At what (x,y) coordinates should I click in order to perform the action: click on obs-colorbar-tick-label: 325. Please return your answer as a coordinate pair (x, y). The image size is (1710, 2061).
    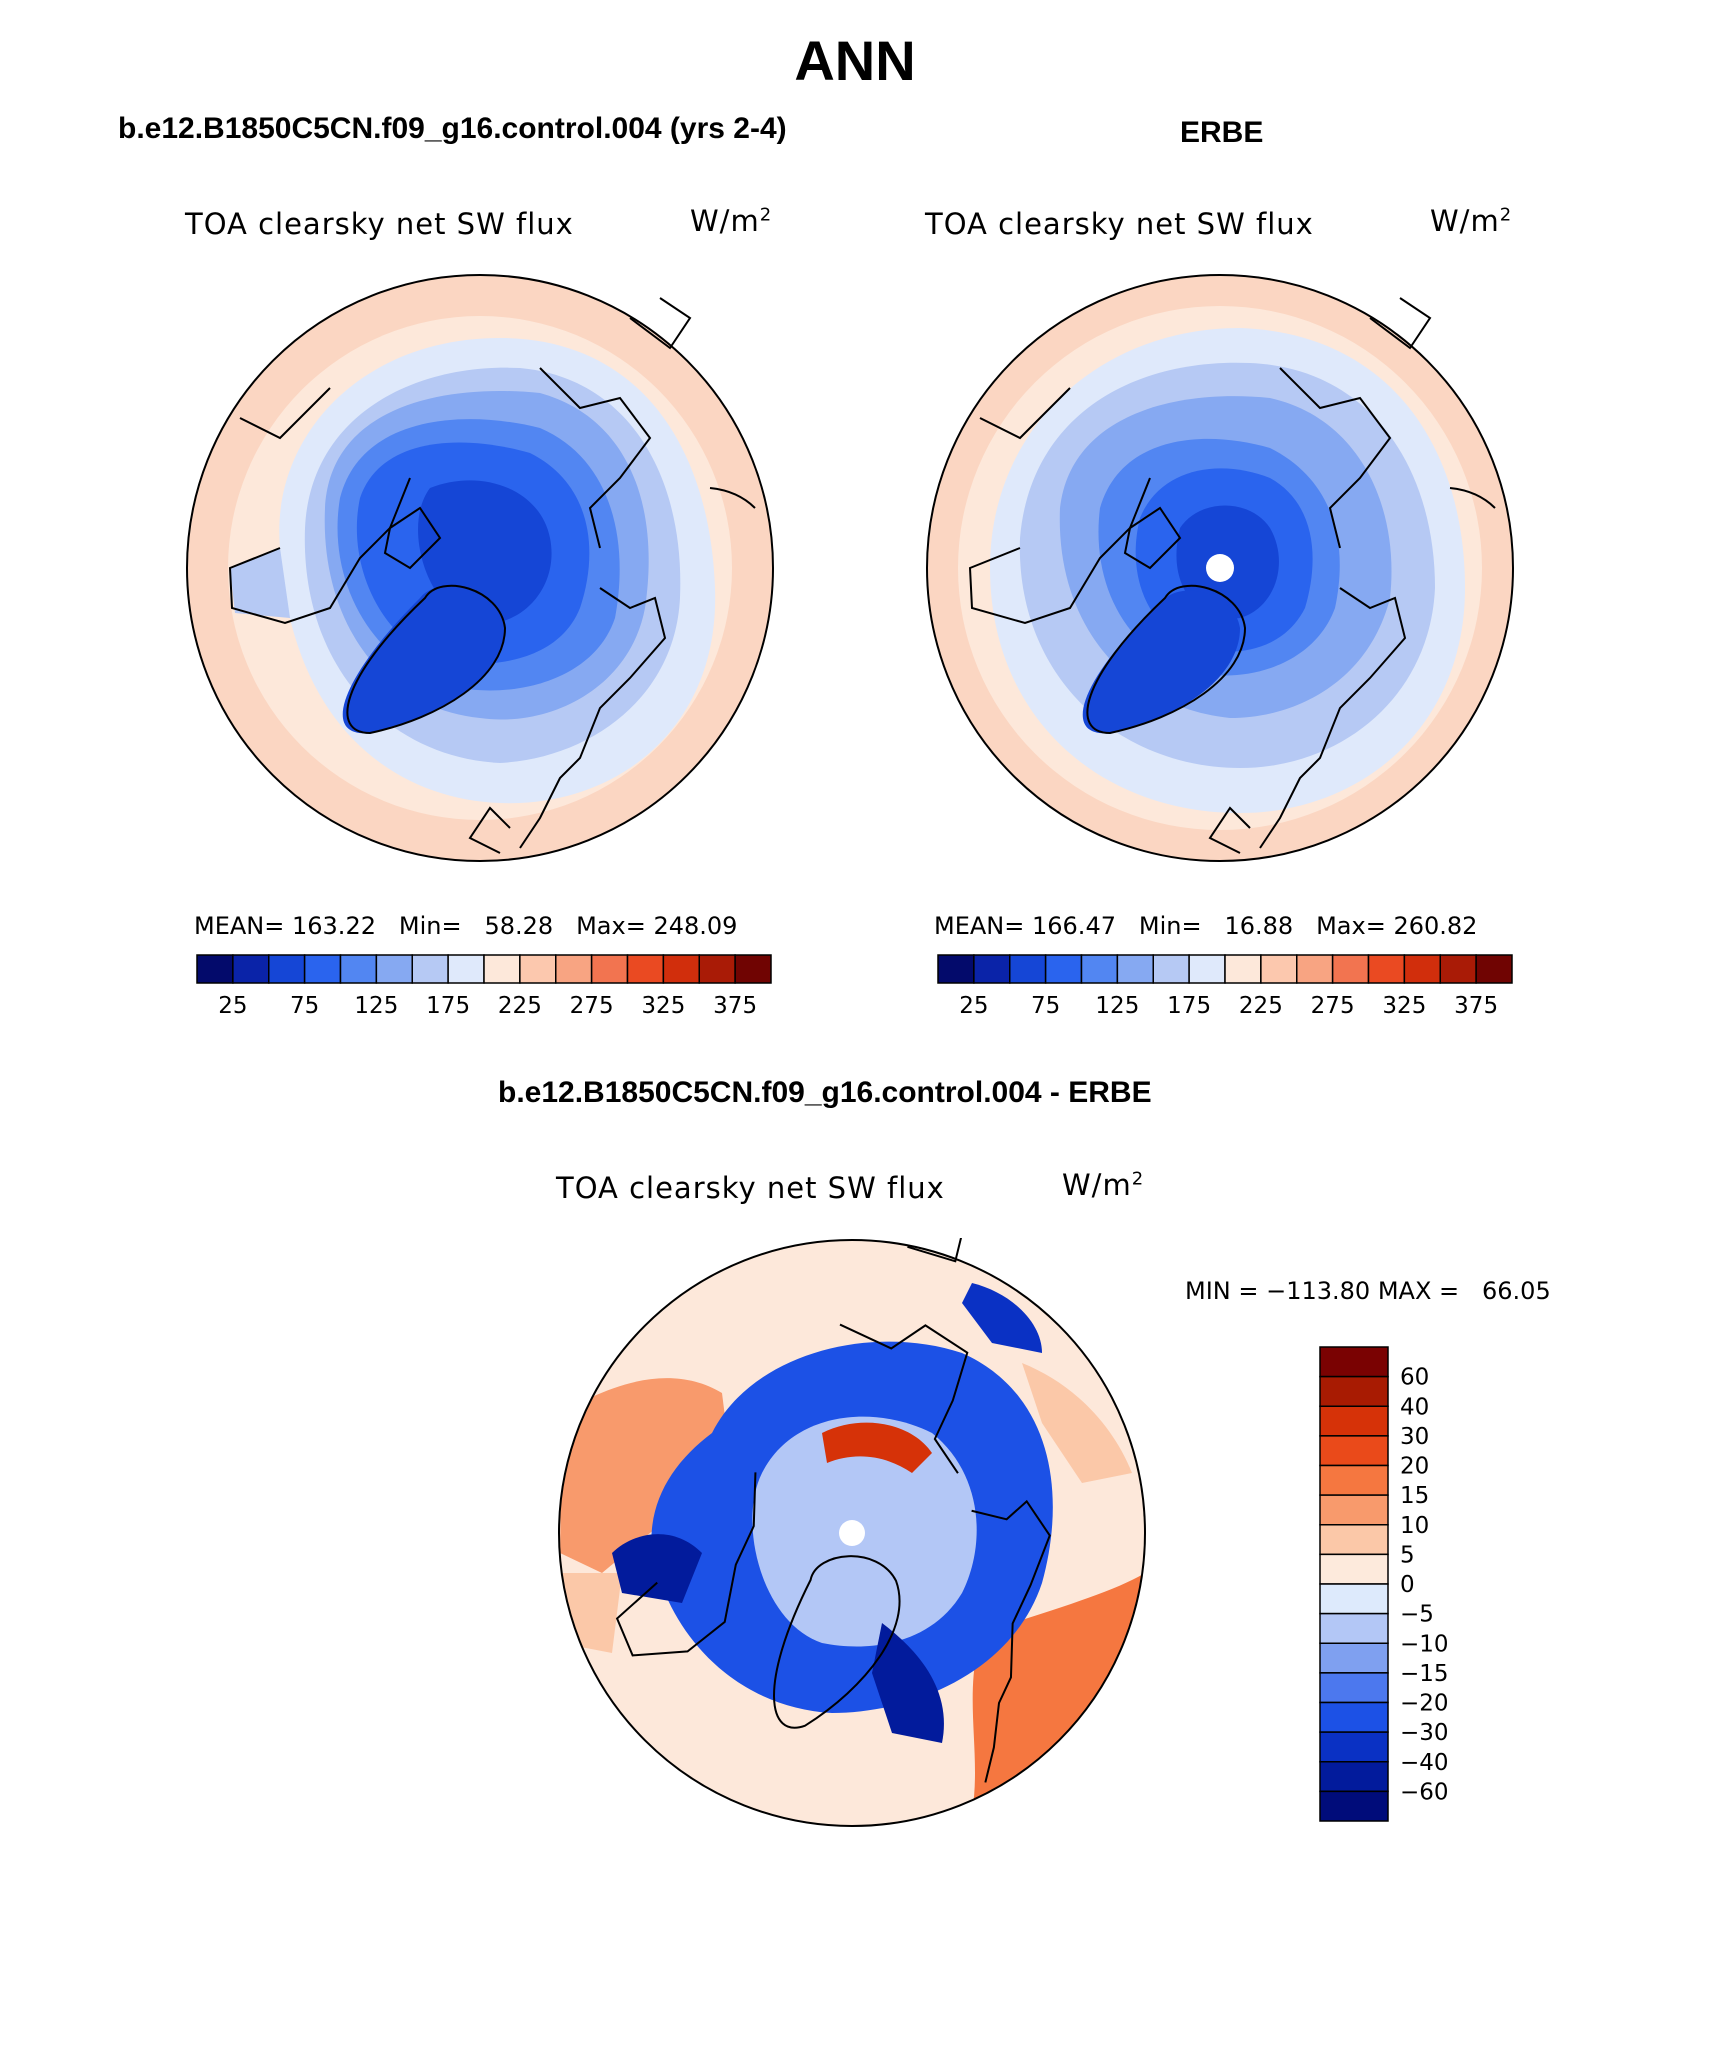
    Looking at the image, I should click on (1404, 1006).